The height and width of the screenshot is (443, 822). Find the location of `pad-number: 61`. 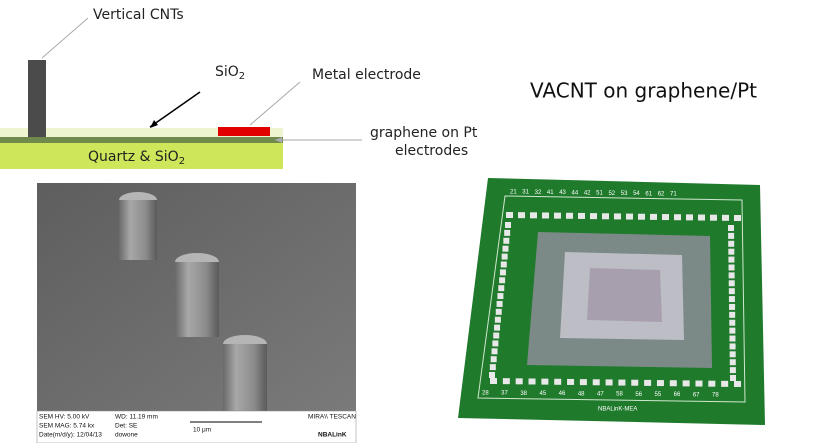

pad-number: 61 is located at coordinates (648, 194).